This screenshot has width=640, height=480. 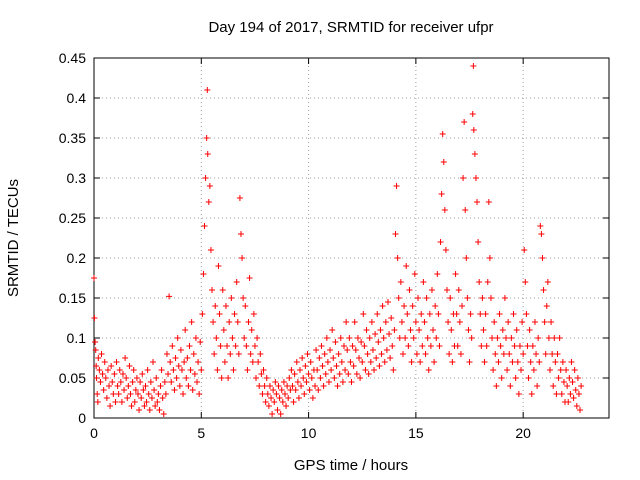 What do you see at coordinates (201, 433) in the screenshot?
I see `x-tick-label: 5` at bounding box center [201, 433].